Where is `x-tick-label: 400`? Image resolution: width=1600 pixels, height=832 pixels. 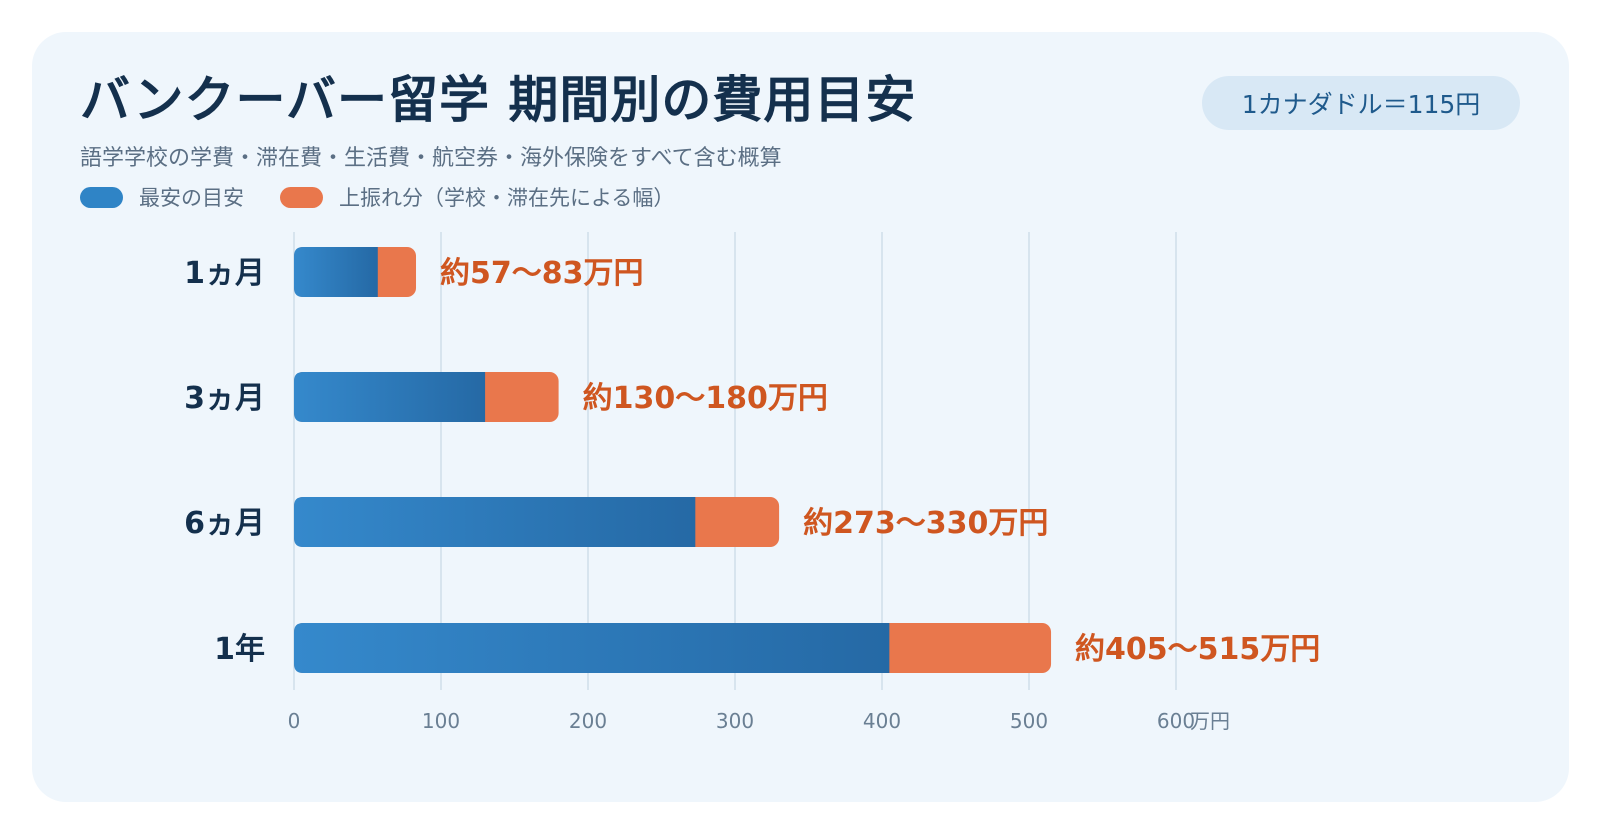
x-tick-label: 400 is located at coordinates (882, 721).